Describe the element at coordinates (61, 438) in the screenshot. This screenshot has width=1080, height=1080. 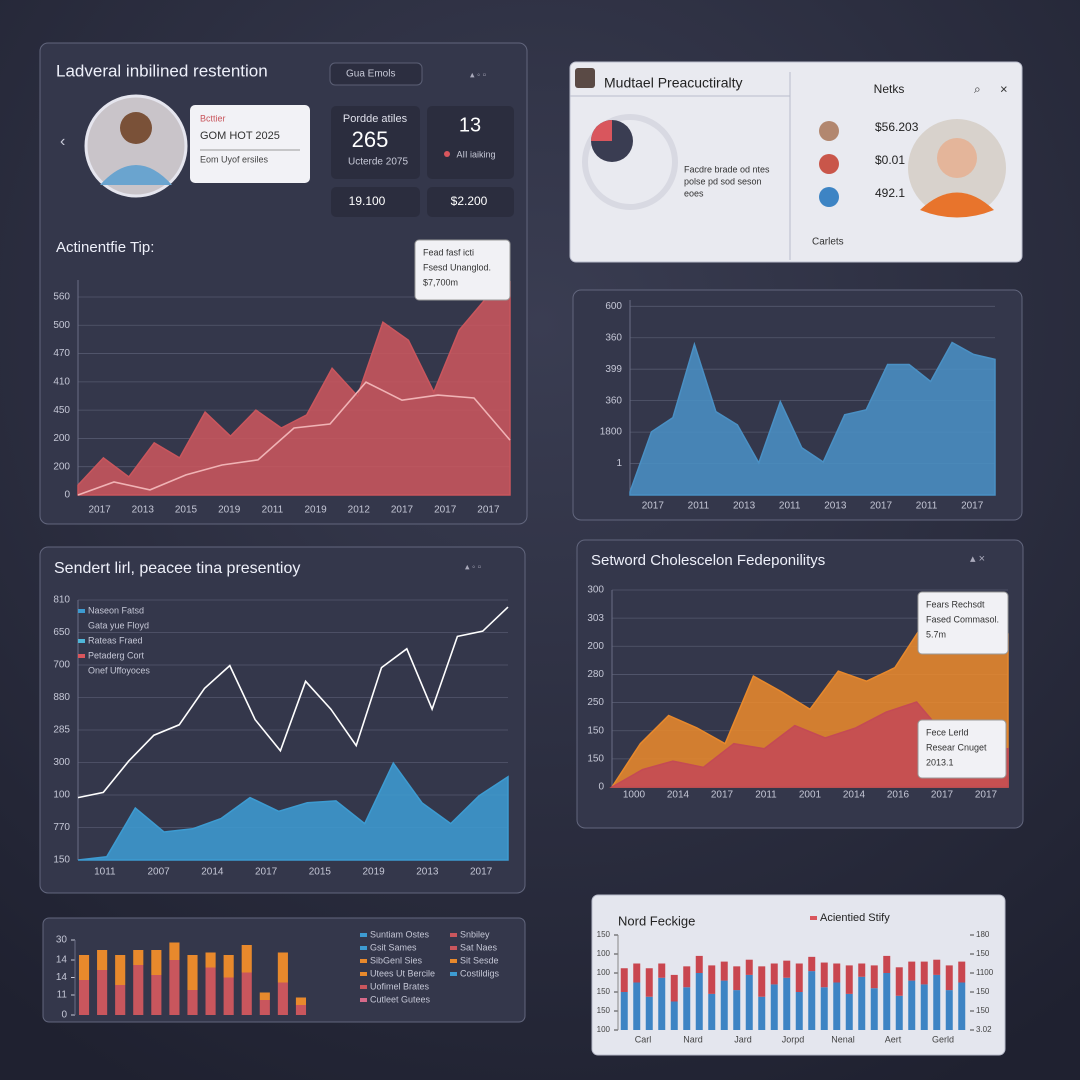
I see `y-tick-label: 200` at that location.